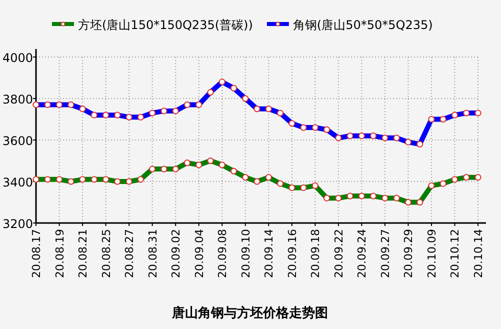 Image resolution: width=501 pixels, height=329 pixels. Describe the element at coordinates (478, 253) in the screenshot. I see `x-tick-label: 20.10.14` at that location.